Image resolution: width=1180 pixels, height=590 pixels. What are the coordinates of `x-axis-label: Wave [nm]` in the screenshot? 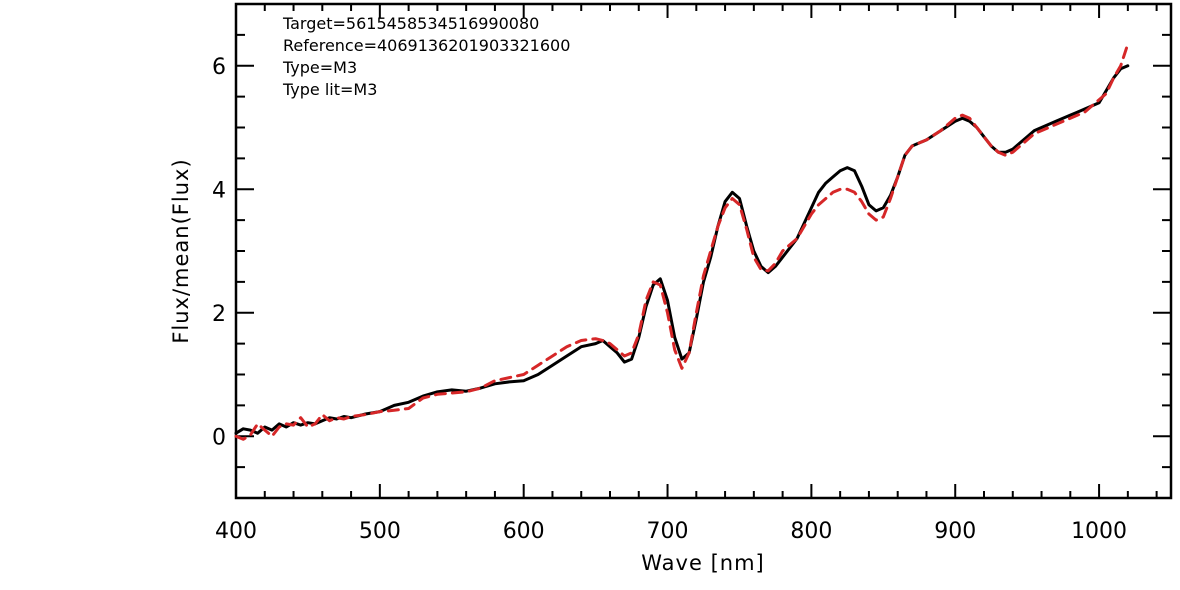 It's located at (702, 563).